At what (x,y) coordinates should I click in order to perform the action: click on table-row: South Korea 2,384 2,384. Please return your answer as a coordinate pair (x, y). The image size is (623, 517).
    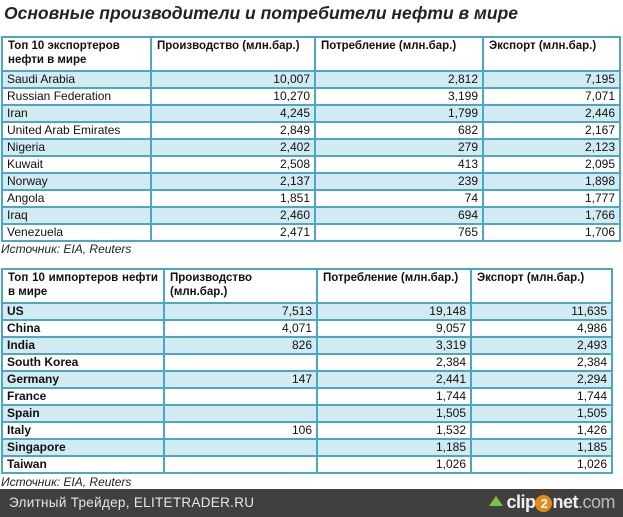
    Looking at the image, I should click on (307, 362).